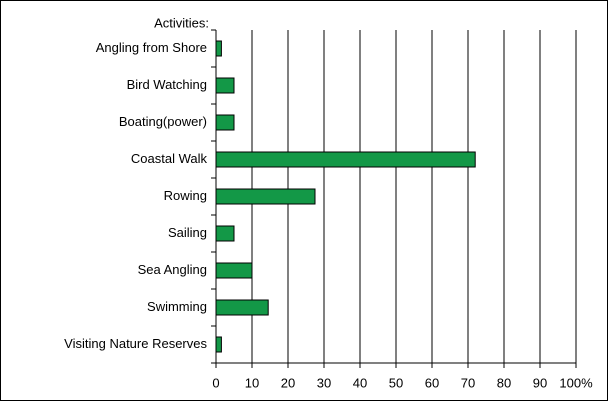  What do you see at coordinates (167, 84) in the screenshot?
I see `y-tick-label: Bird Watching` at bounding box center [167, 84].